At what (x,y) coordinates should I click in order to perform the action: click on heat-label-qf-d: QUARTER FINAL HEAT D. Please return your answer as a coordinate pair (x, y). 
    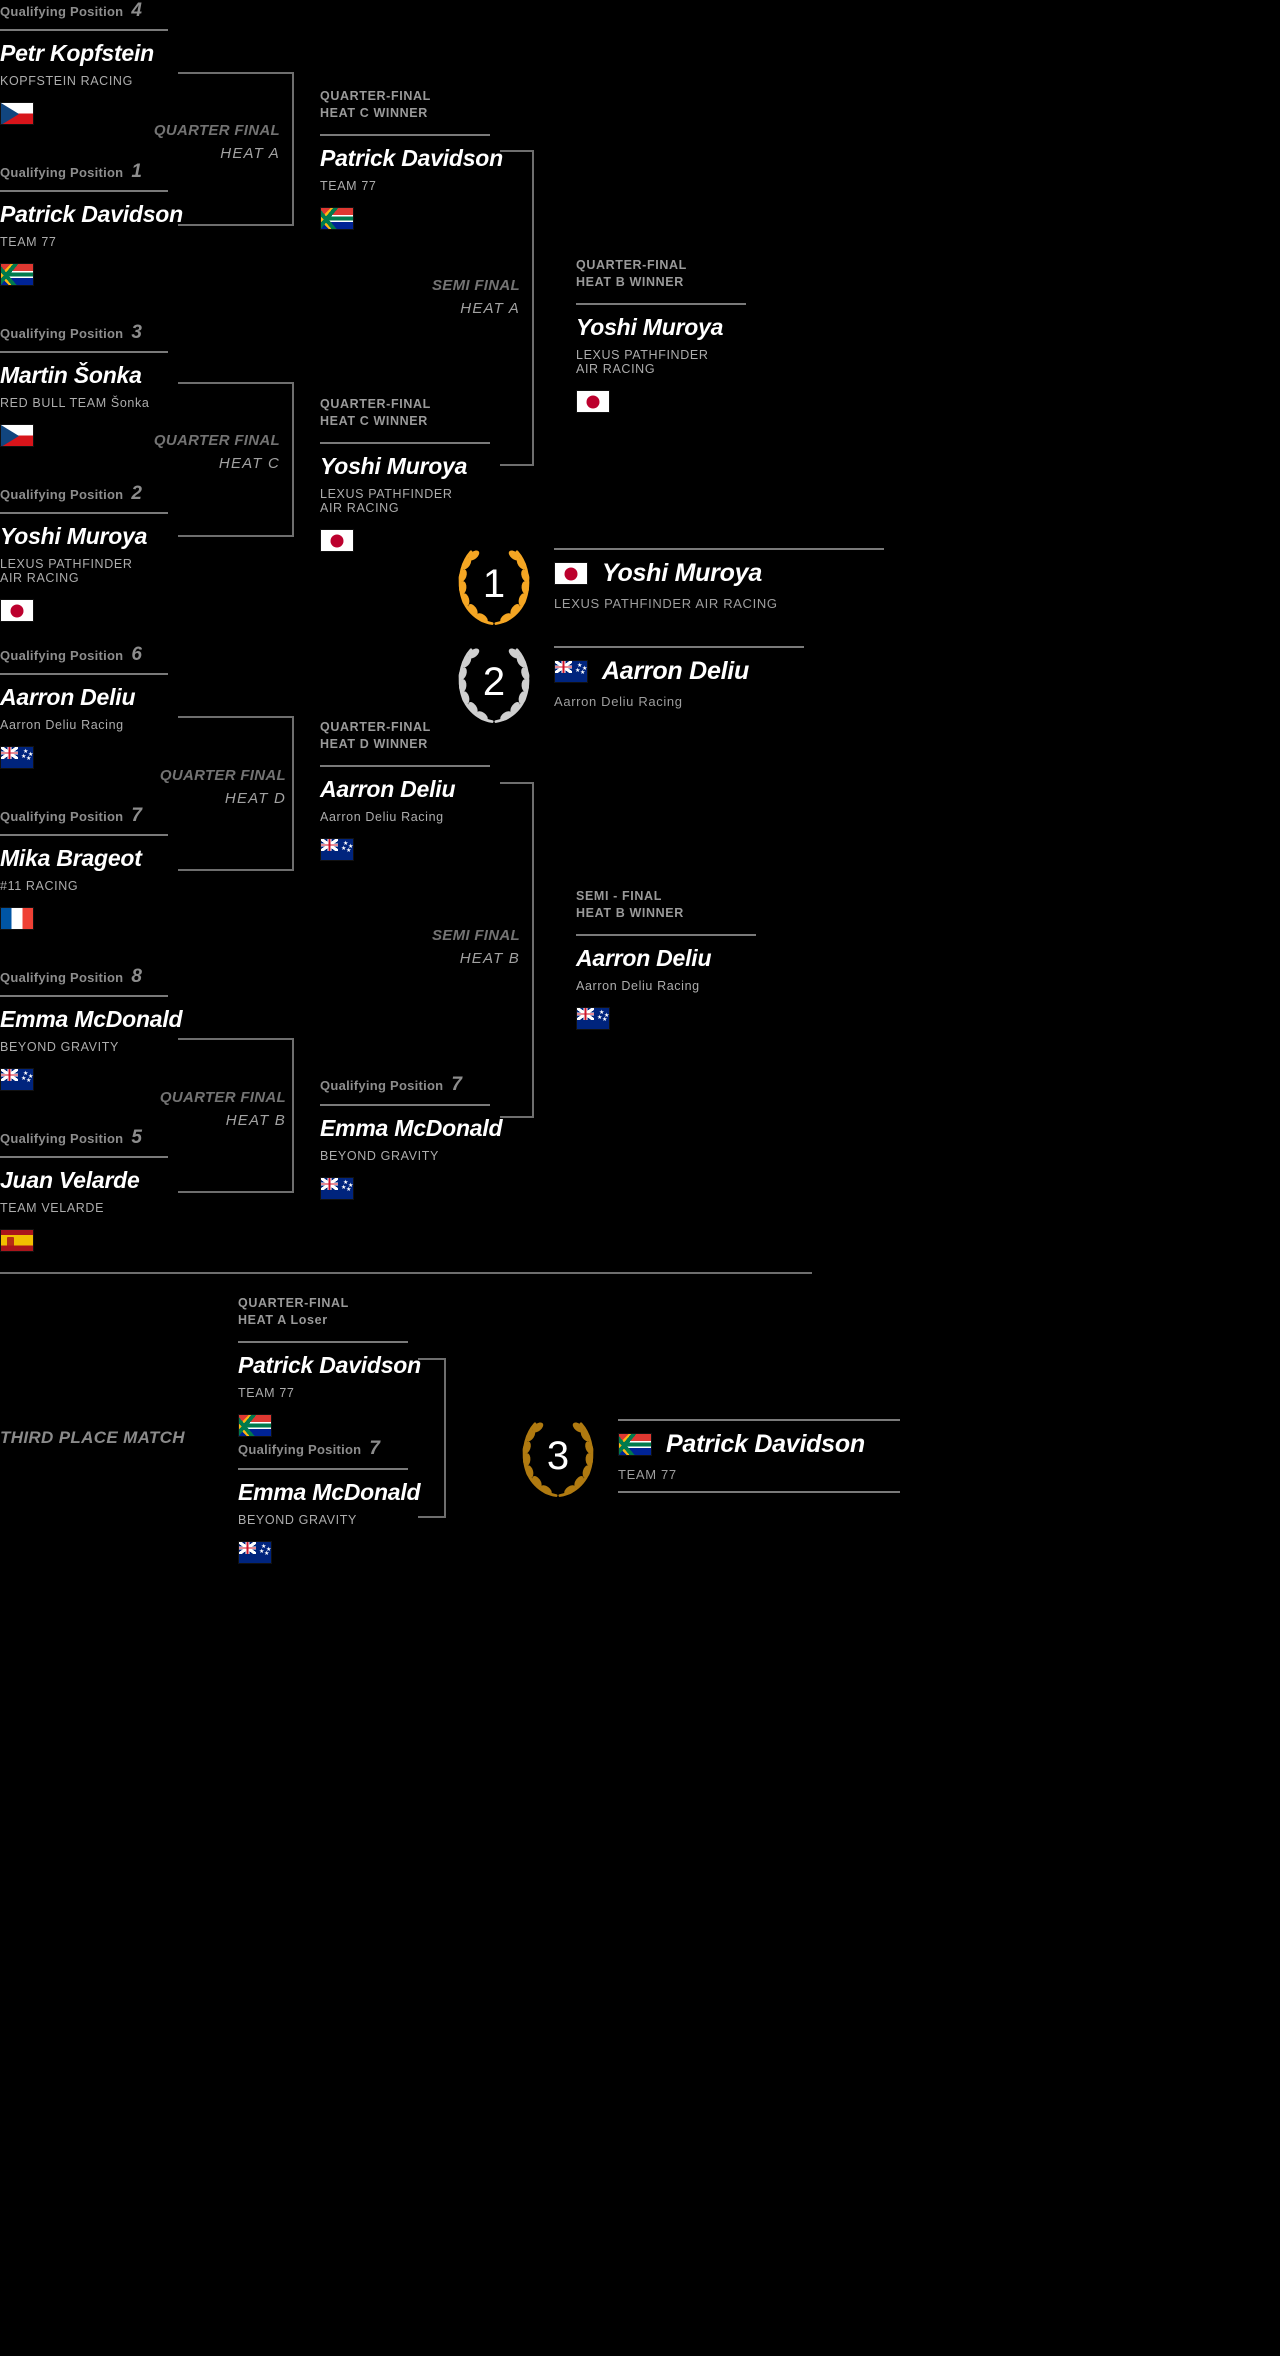
    Looking at the image, I should click on (222, 787).